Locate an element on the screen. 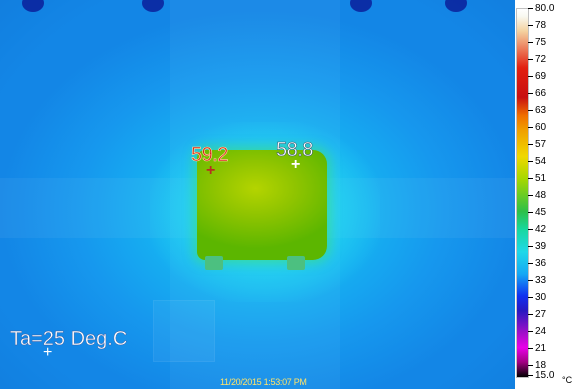 This screenshot has height=389, width=572. spot-reading-second: 58.8 is located at coordinates (295, 150).